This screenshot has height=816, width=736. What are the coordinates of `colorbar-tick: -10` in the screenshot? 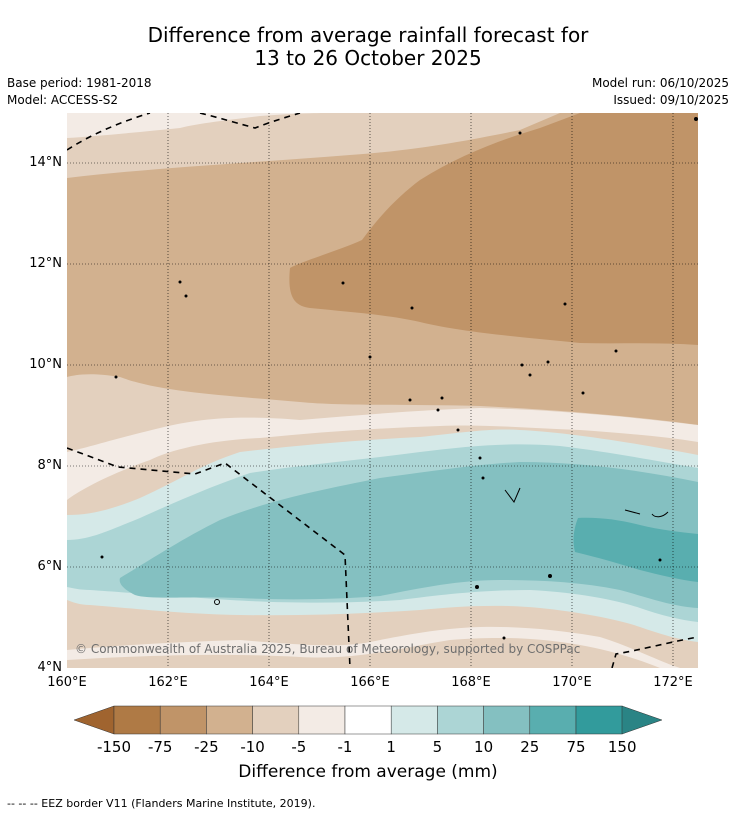 It's located at (252, 747).